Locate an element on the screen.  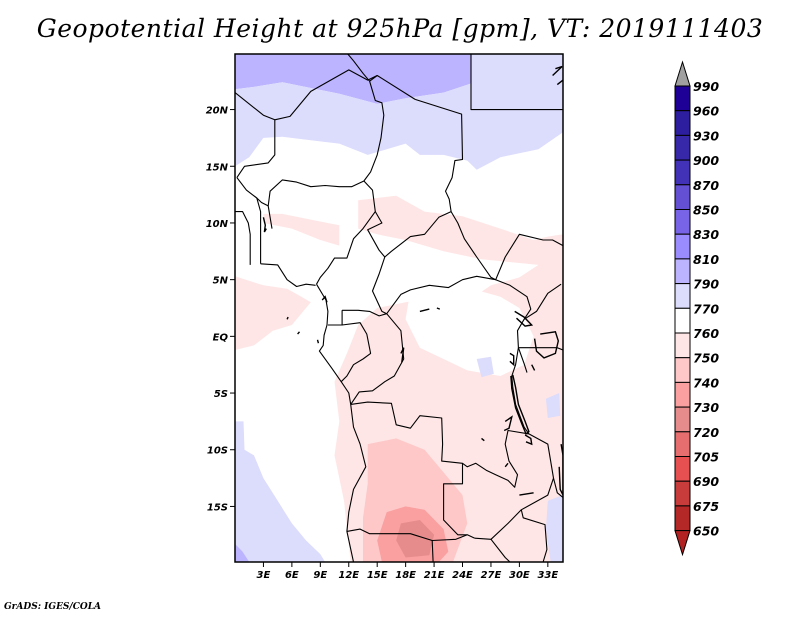
field-region-sw-ocean-deeper is located at coordinates (242, 552).